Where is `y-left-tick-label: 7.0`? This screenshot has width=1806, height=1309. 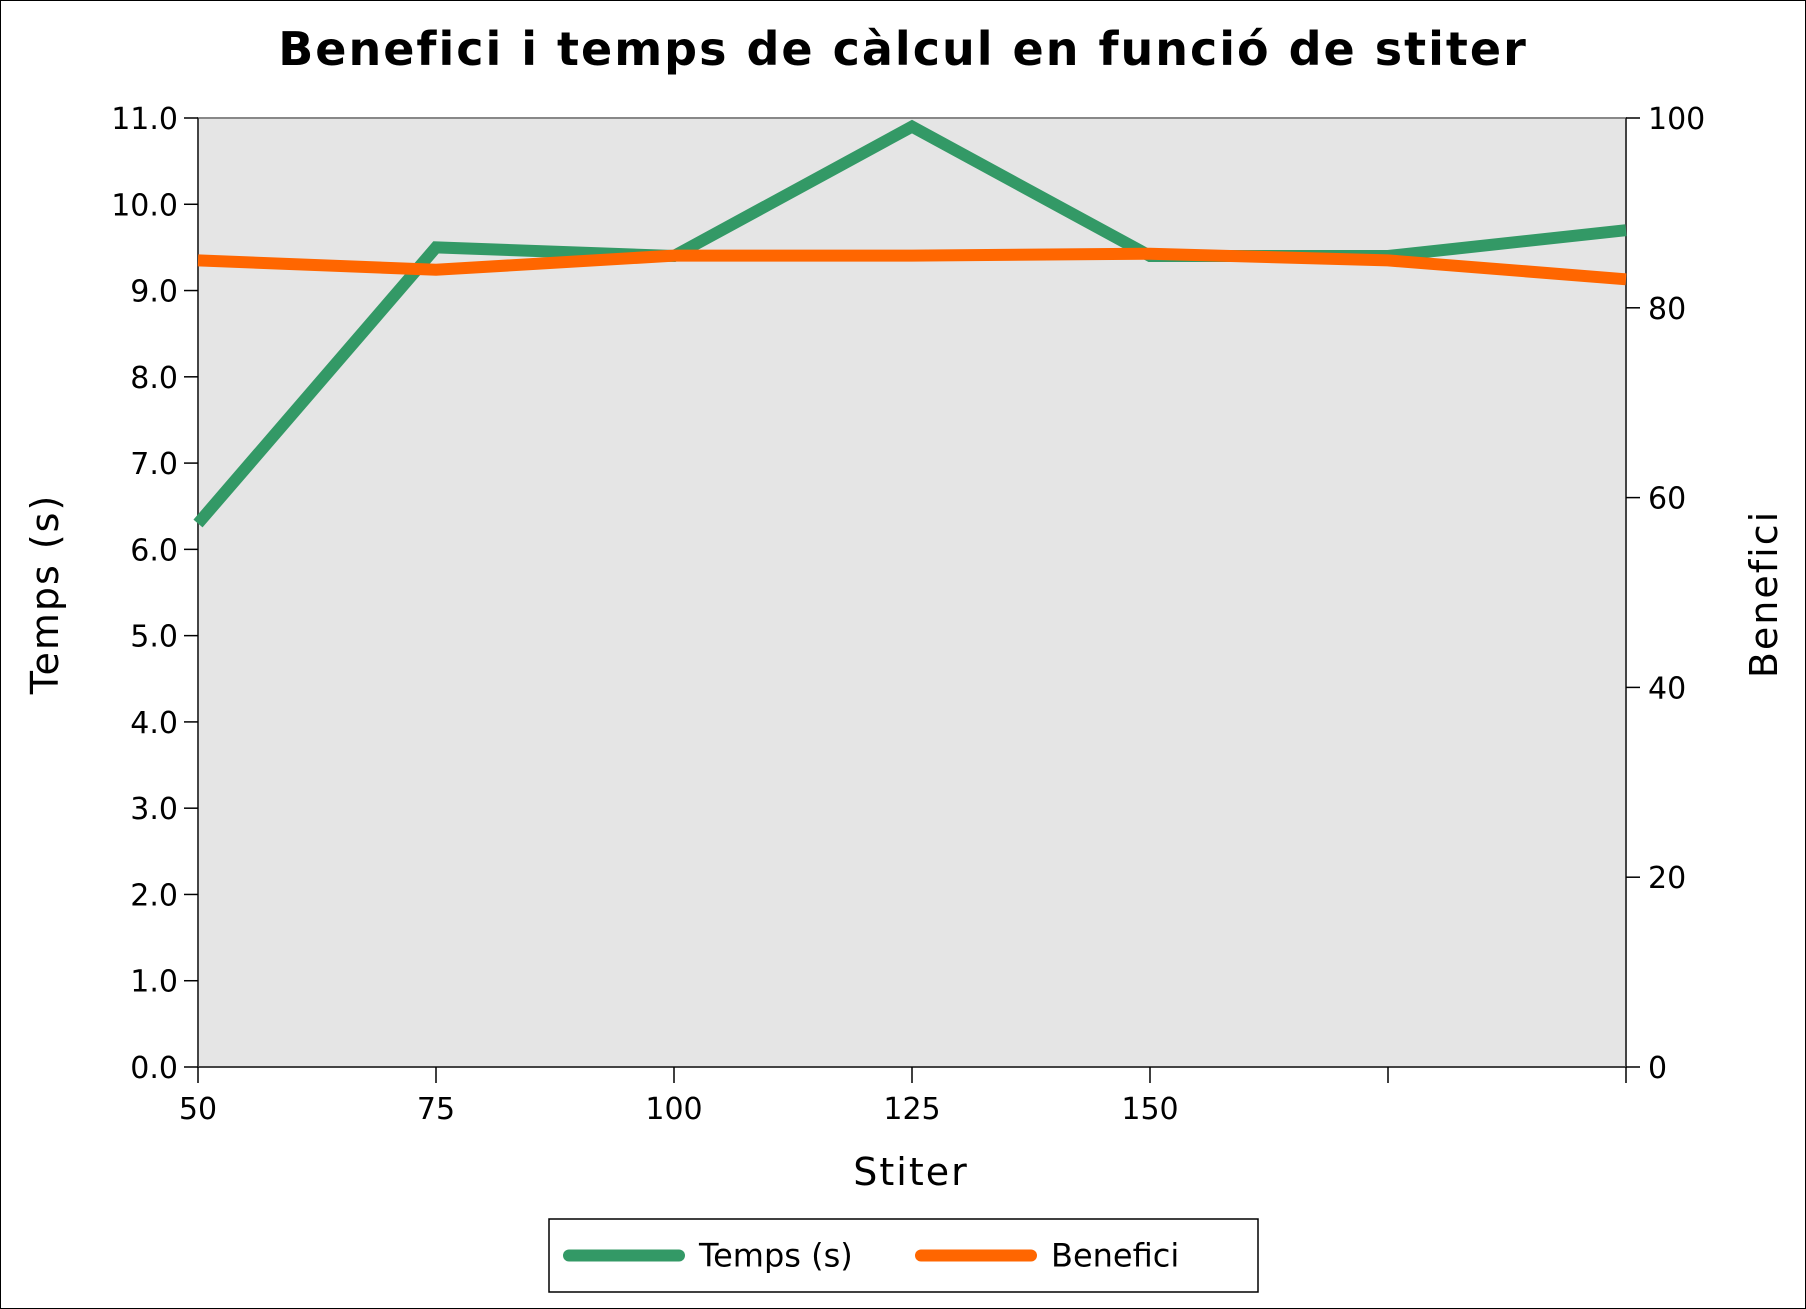 y-left-tick-label: 7.0 is located at coordinates (154, 464).